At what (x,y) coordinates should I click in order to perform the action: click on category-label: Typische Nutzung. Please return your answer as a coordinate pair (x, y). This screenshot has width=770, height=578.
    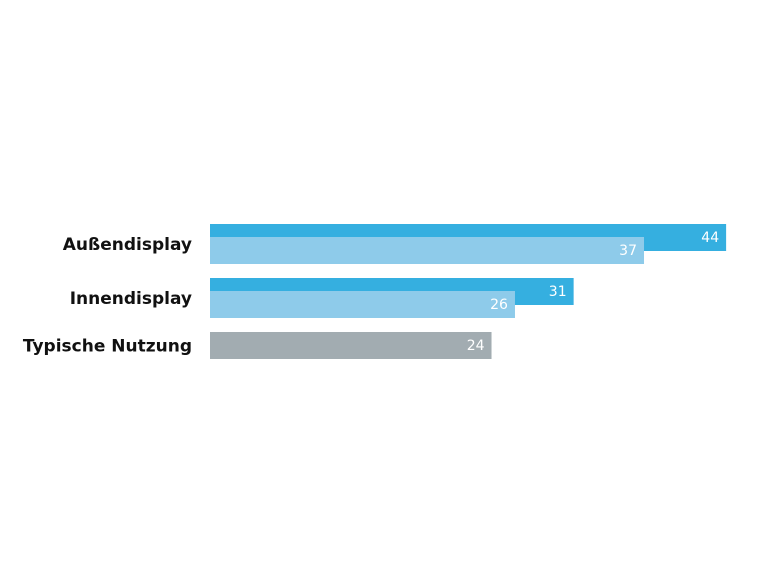
    Looking at the image, I should click on (107, 347).